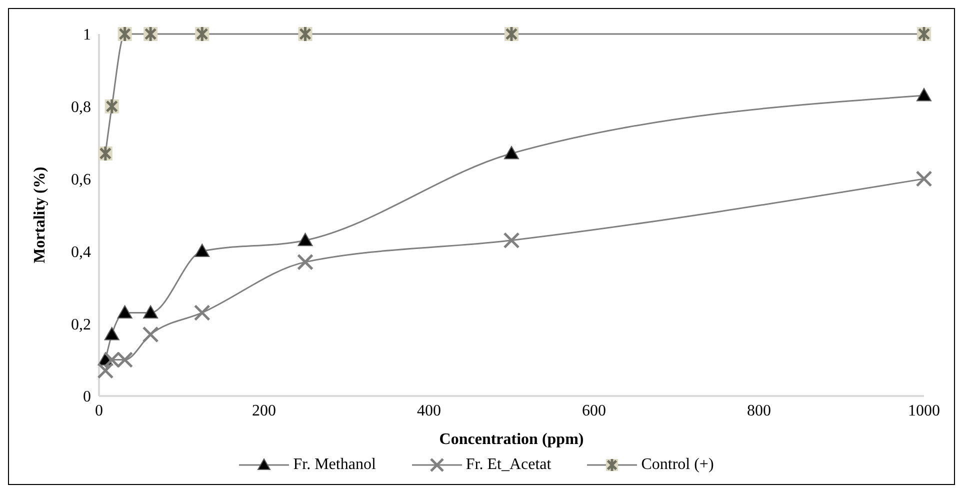 Image resolution: width=963 pixels, height=493 pixels. Describe the element at coordinates (759, 411) in the screenshot. I see `x-tick-label: 800` at that location.